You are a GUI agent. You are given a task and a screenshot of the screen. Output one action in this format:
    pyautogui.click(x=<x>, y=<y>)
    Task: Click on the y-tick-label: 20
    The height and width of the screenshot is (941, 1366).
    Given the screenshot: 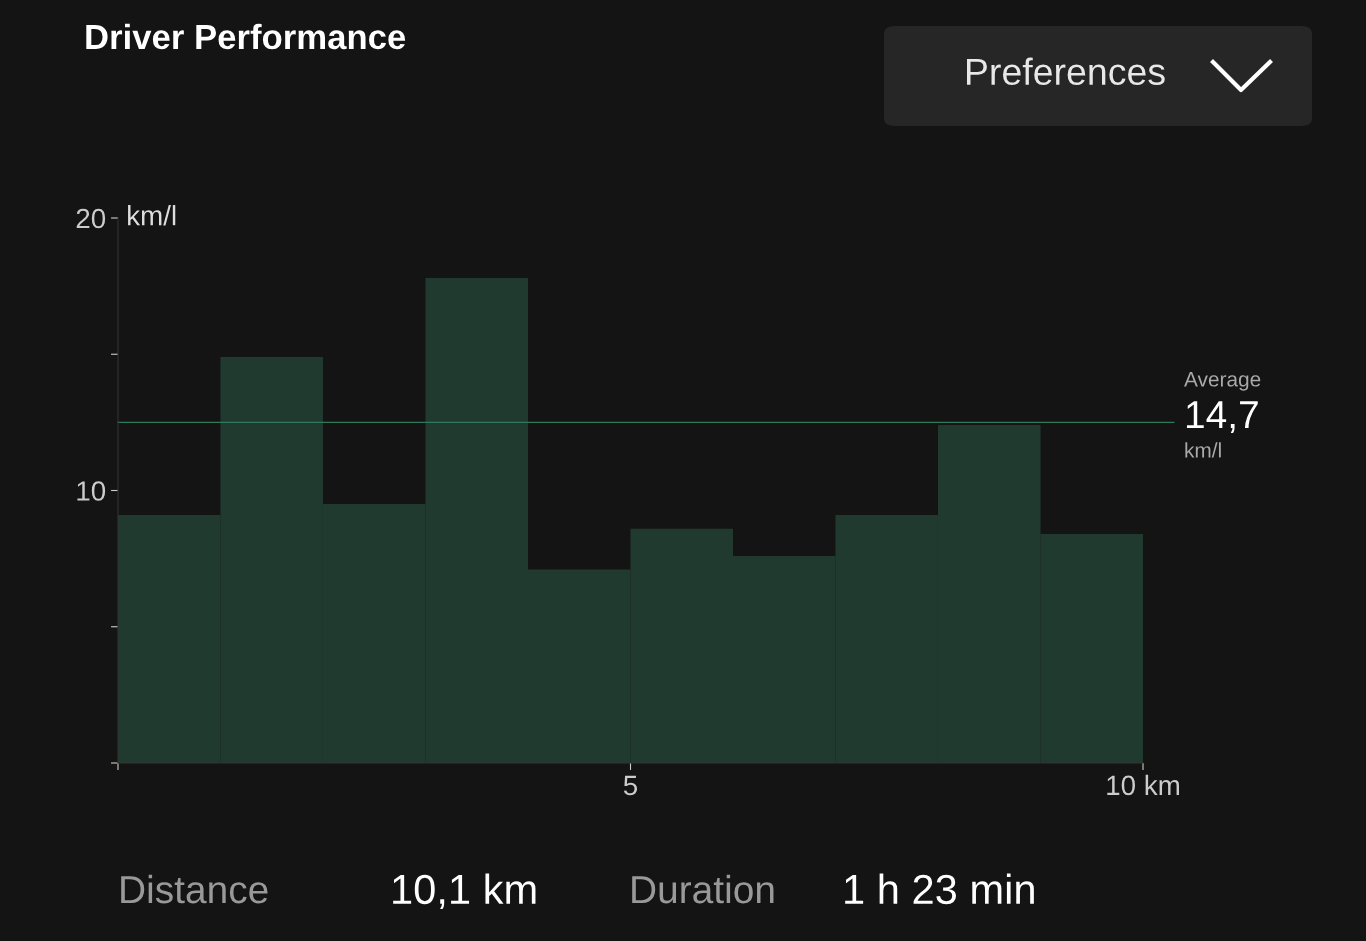 What is the action you would take?
    pyautogui.click(x=91, y=218)
    